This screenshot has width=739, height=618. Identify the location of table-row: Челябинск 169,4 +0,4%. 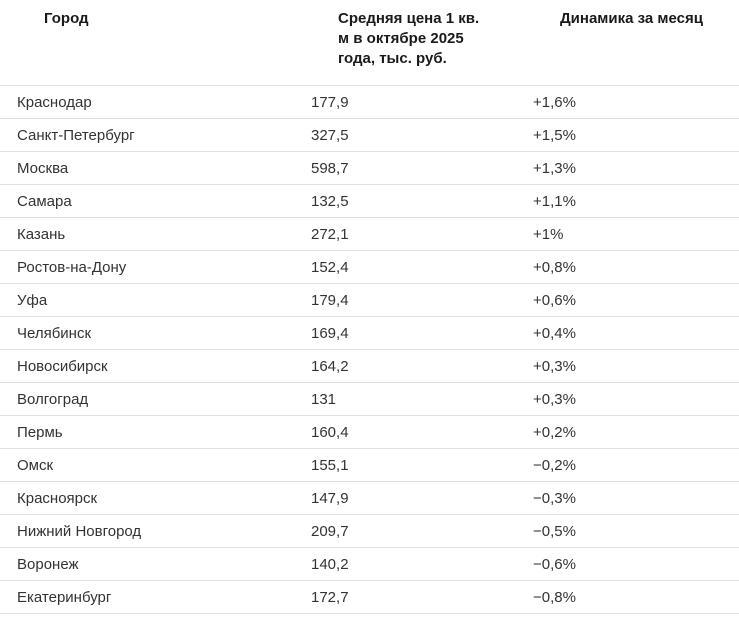
(369, 333).